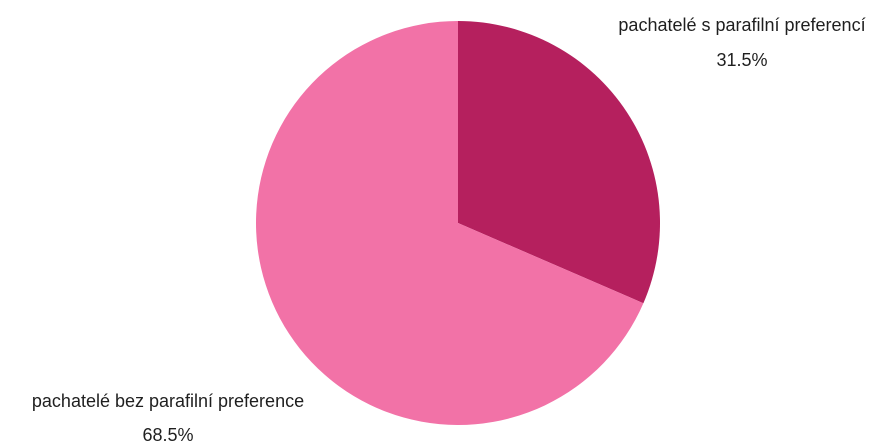 The image size is (887, 444). I want to click on slice-value-bez-parafilni: 68.5%, so click(167, 434).